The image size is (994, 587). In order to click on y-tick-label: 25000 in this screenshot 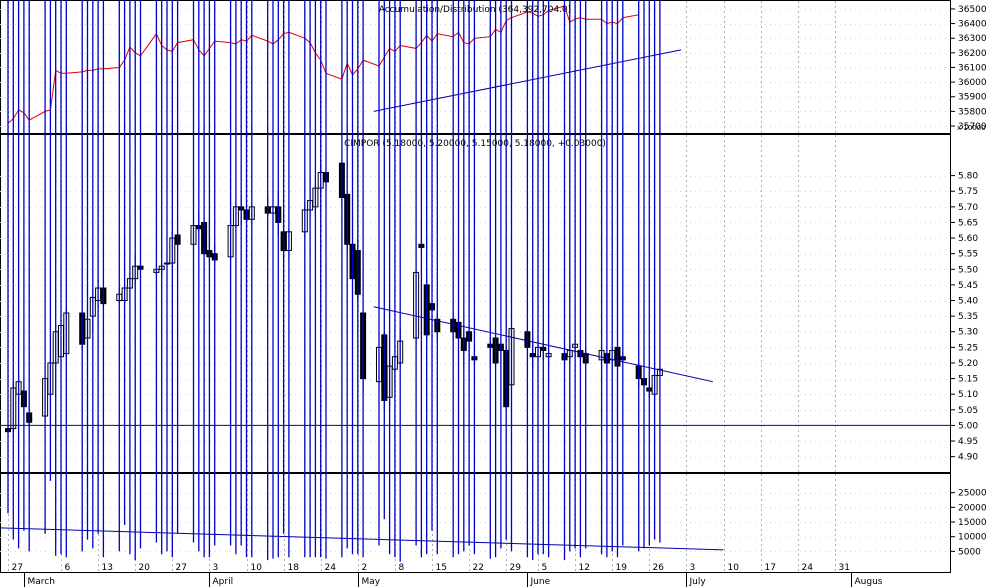, I will do `click(972, 494)`.